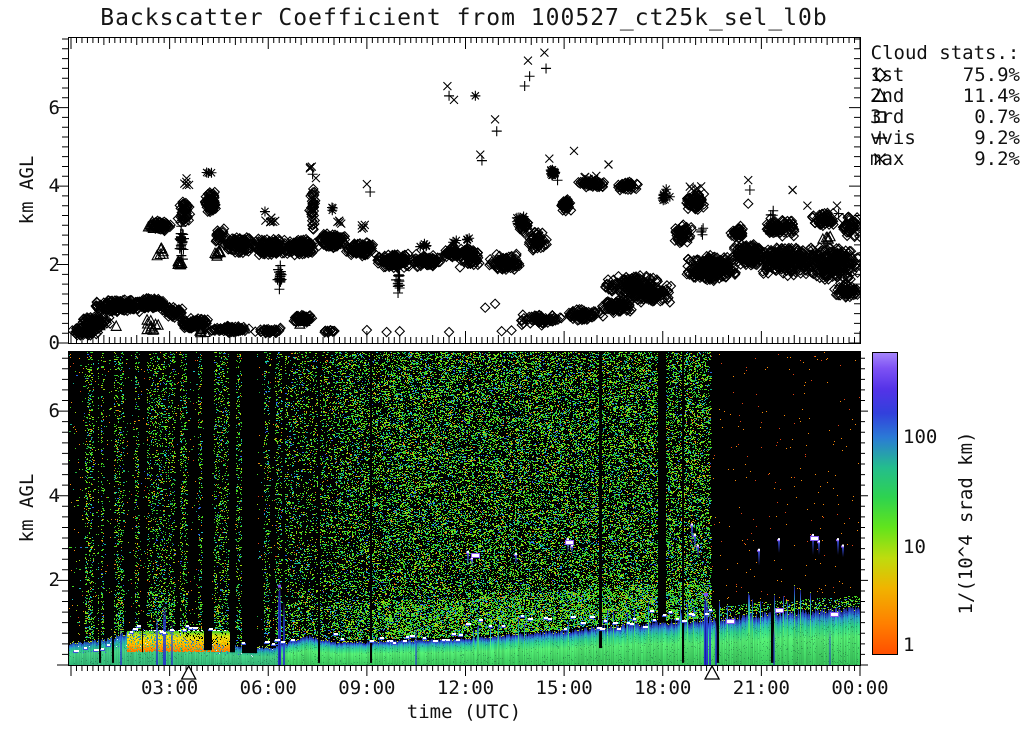  I want to click on legend-item-vvis: vvis 9.2%, so click(945, 137).